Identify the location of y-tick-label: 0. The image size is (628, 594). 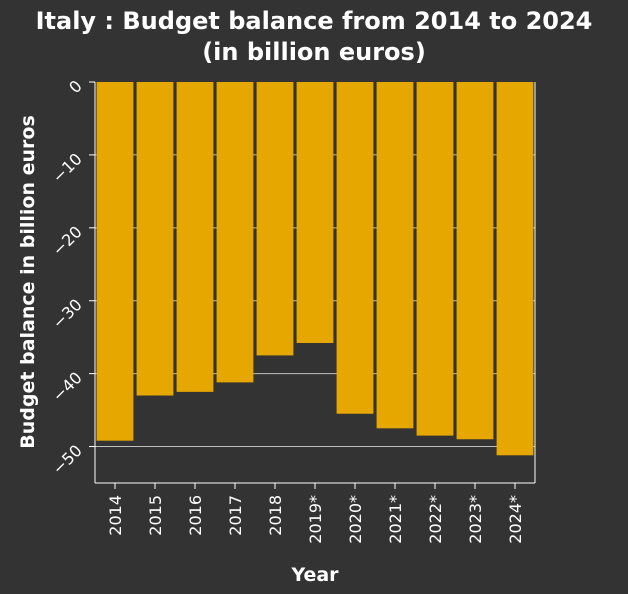
(75, 86).